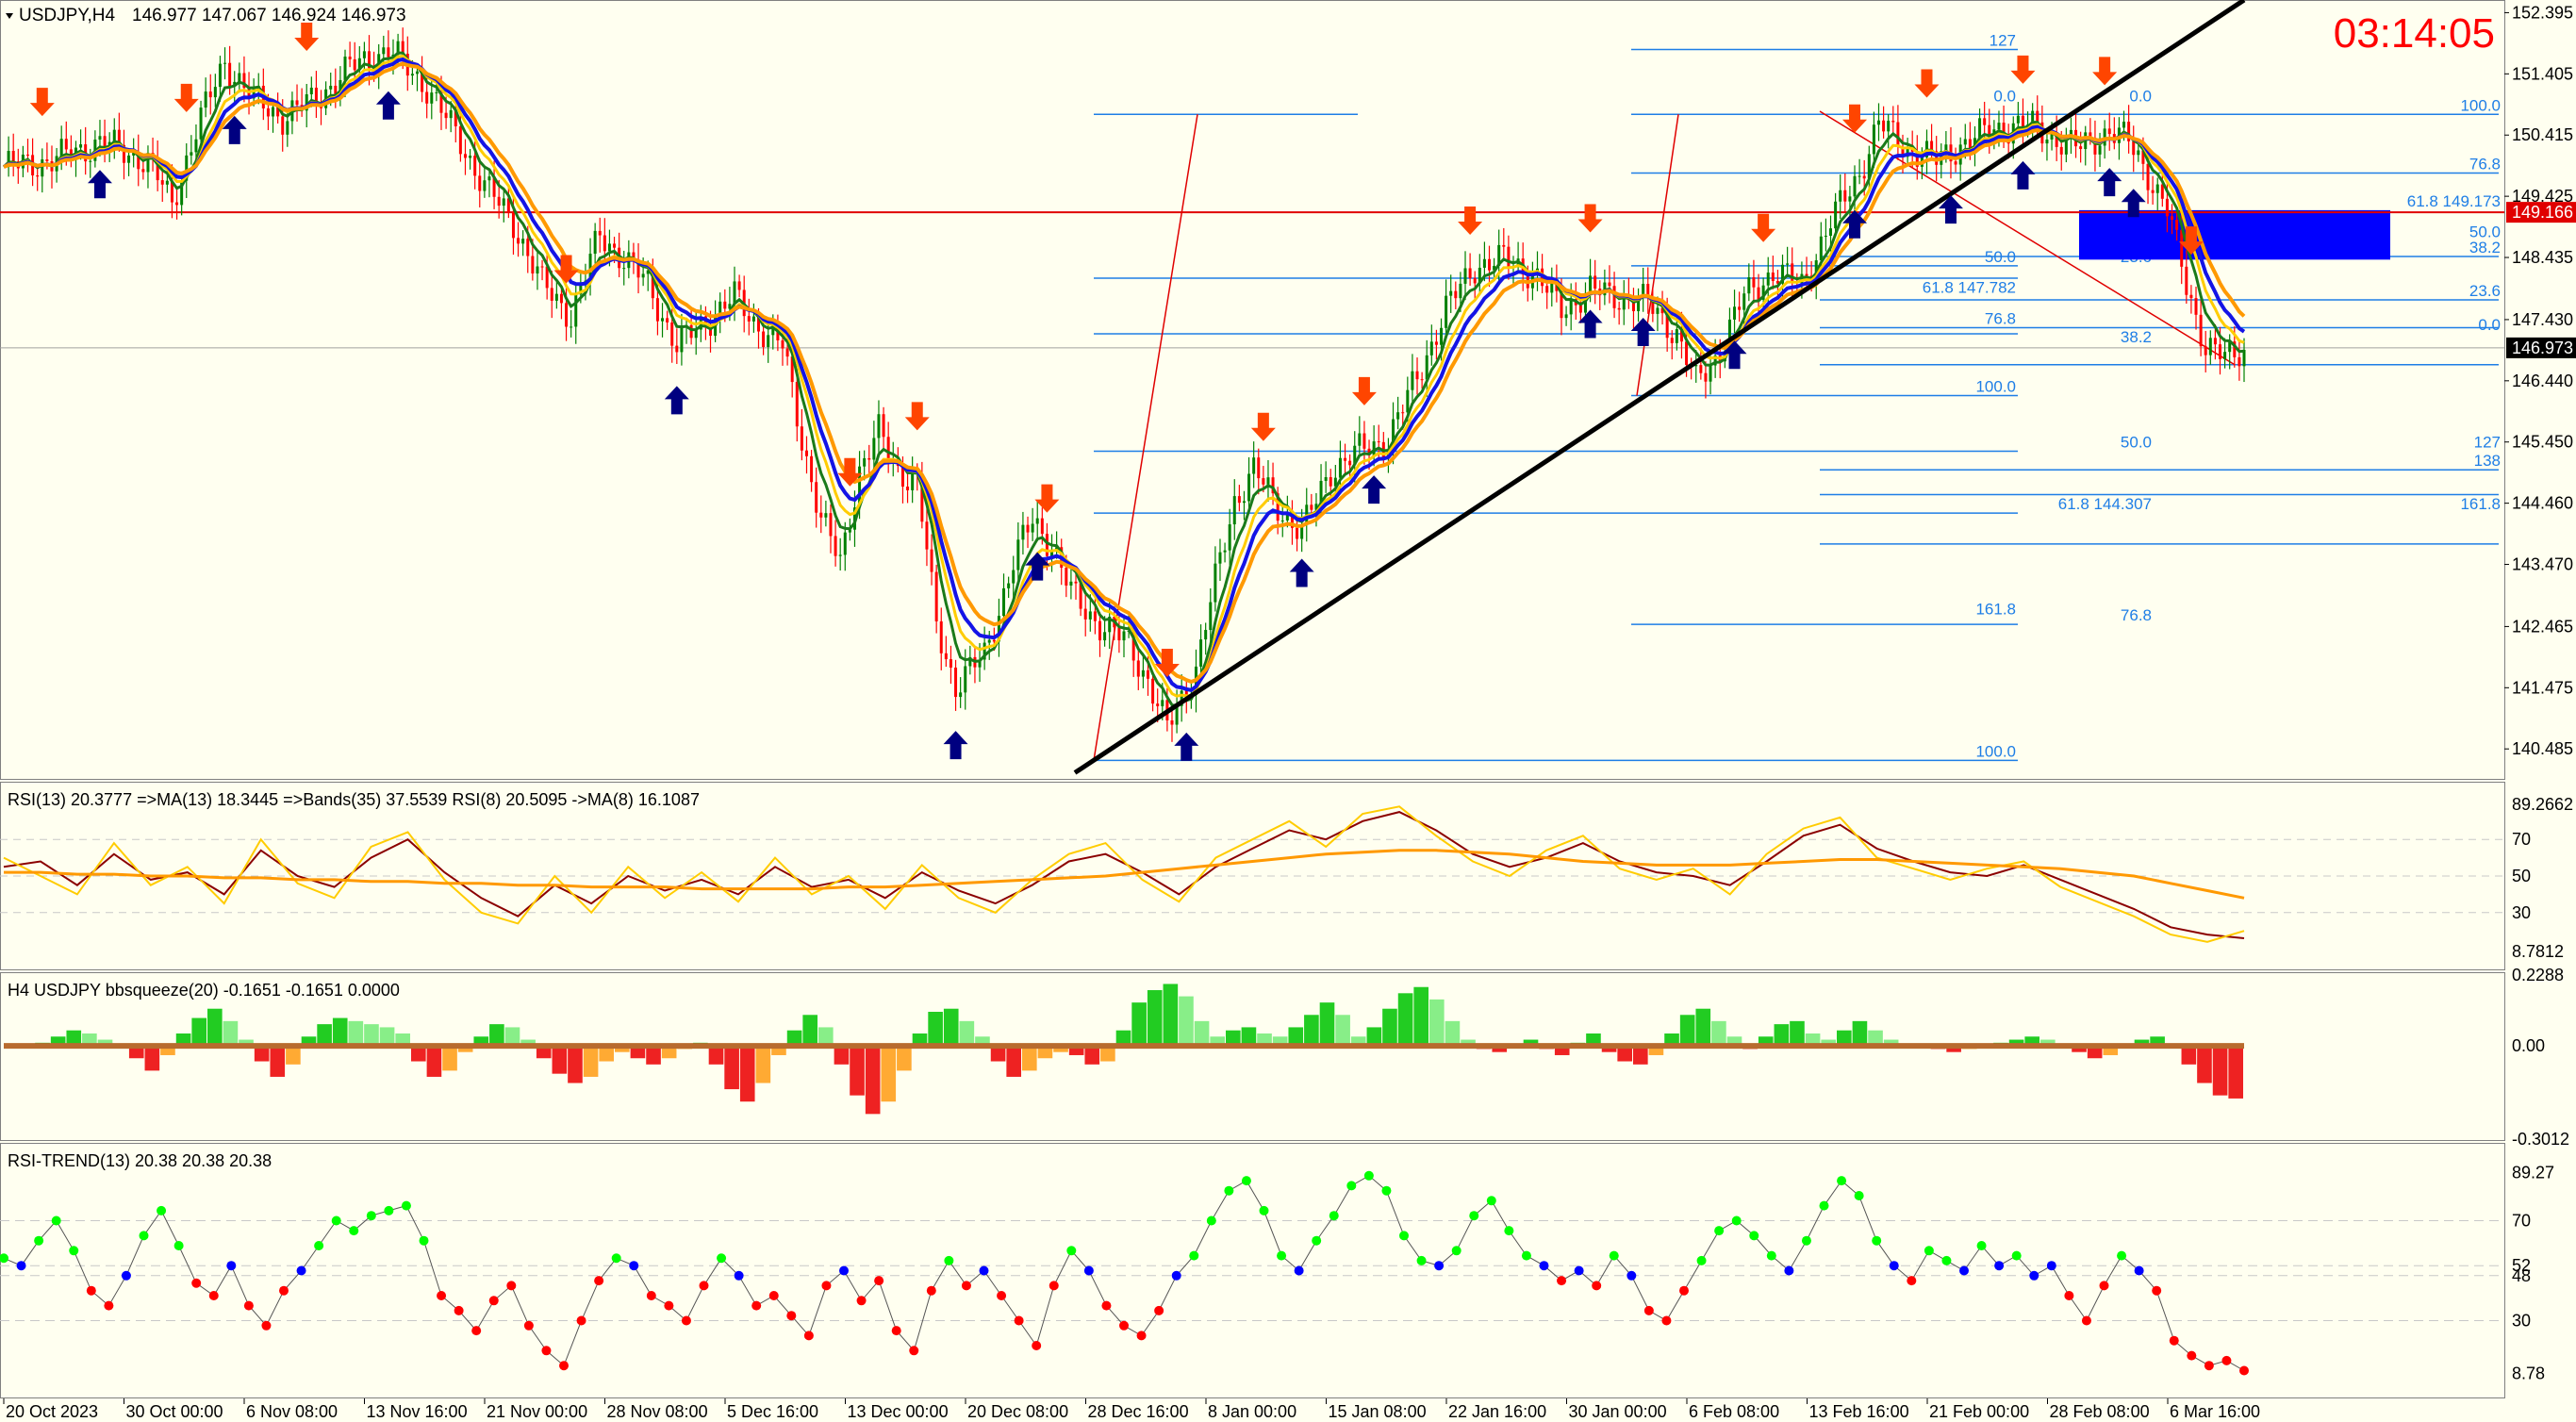 This screenshot has width=2576, height=1422. What do you see at coordinates (1124, 875) in the screenshot?
I see `rsi-series-line` at bounding box center [1124, 875].